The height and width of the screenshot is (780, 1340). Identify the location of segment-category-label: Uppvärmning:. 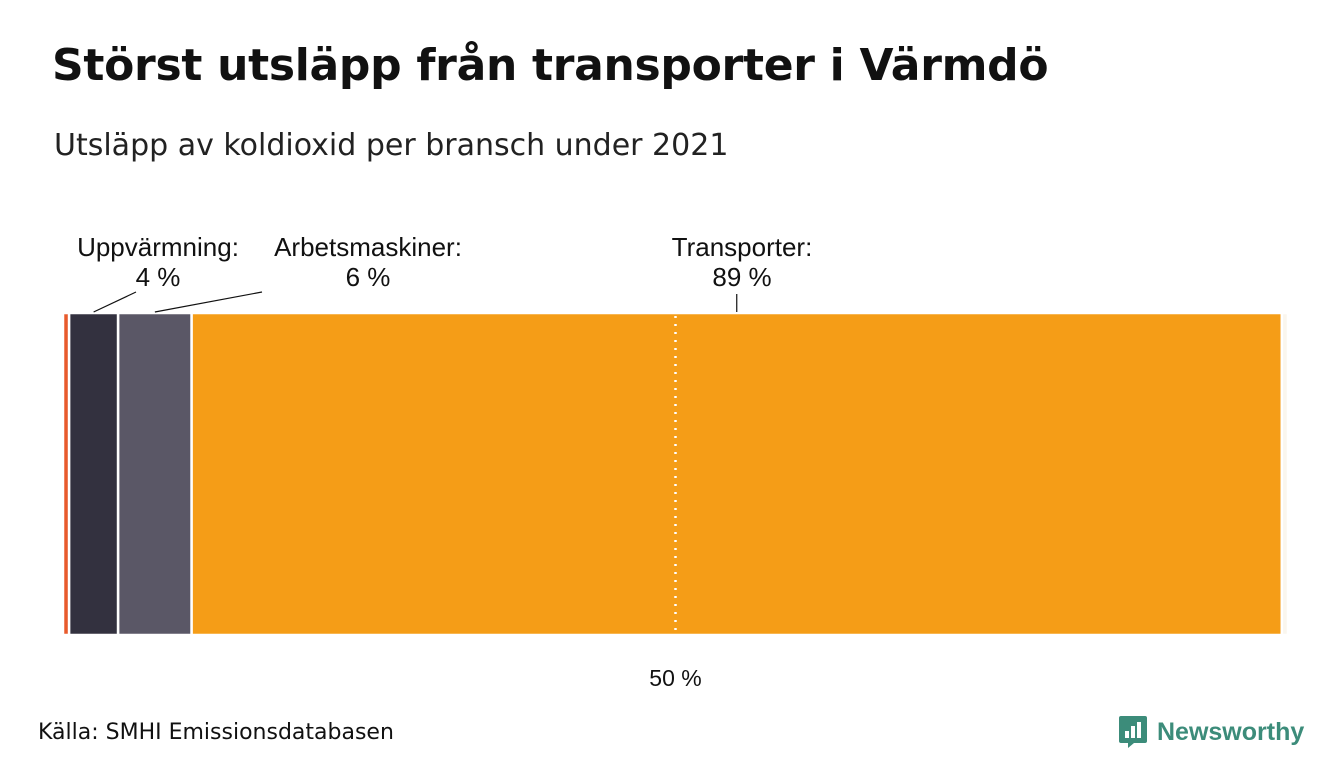
(158, 247).